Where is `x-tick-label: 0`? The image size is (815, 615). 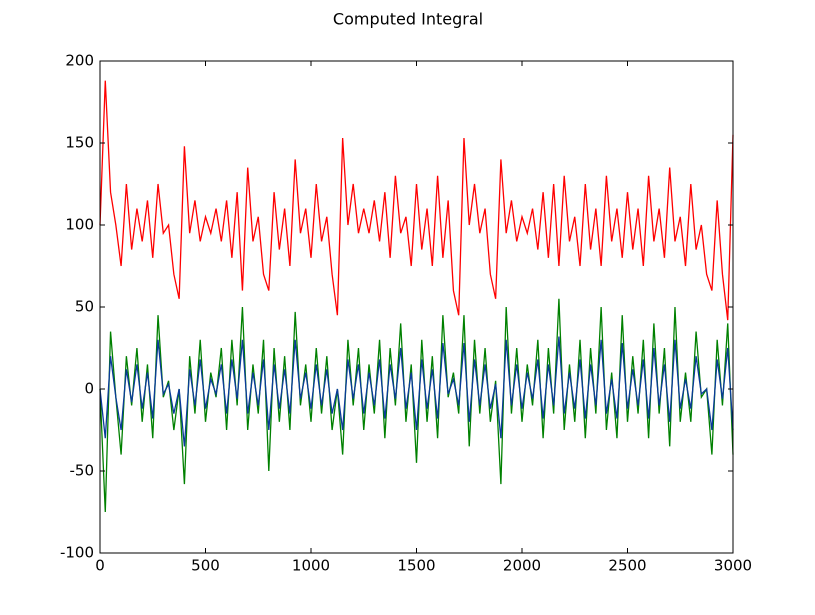 x-tick-label: 0 is located at coordinates (100, 566).